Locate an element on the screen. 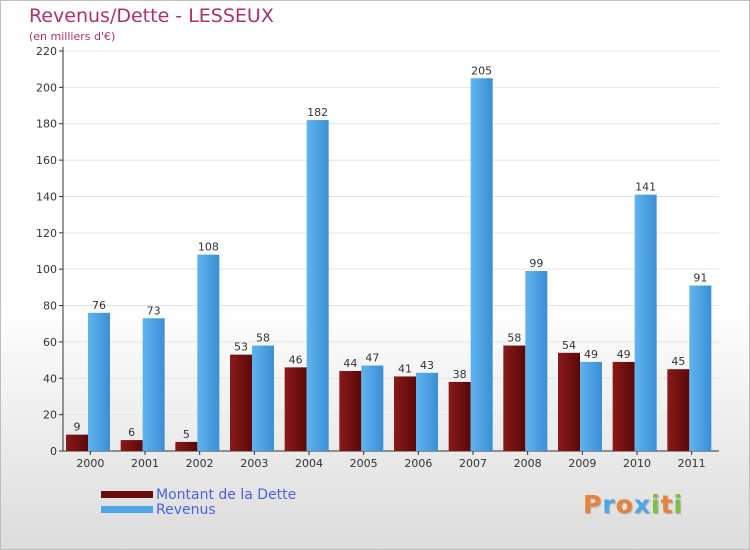 This screenshot has width=750, height=550. x-tick-label: 2001 is located at coordinates (145, 463).